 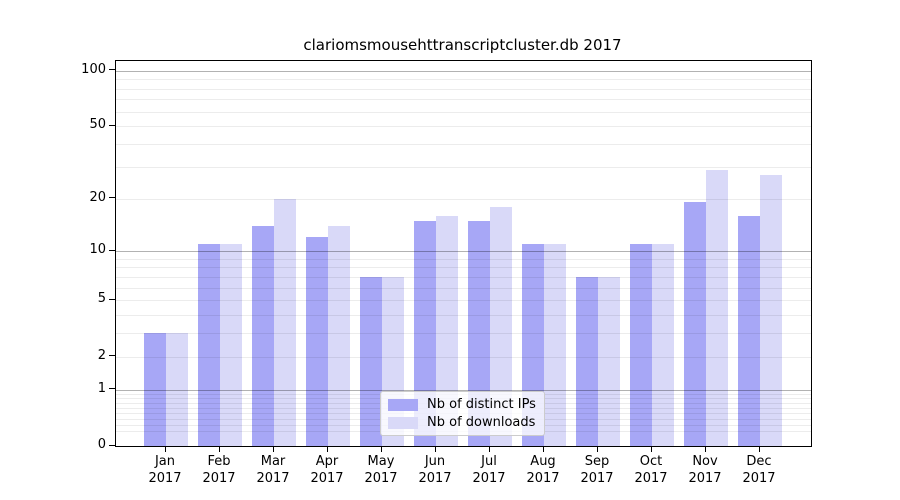 What do you see at coordinates (587, 361) in the screenshot?
I see `bar-distinct-ips-sep` at bounding box center [587, 361].